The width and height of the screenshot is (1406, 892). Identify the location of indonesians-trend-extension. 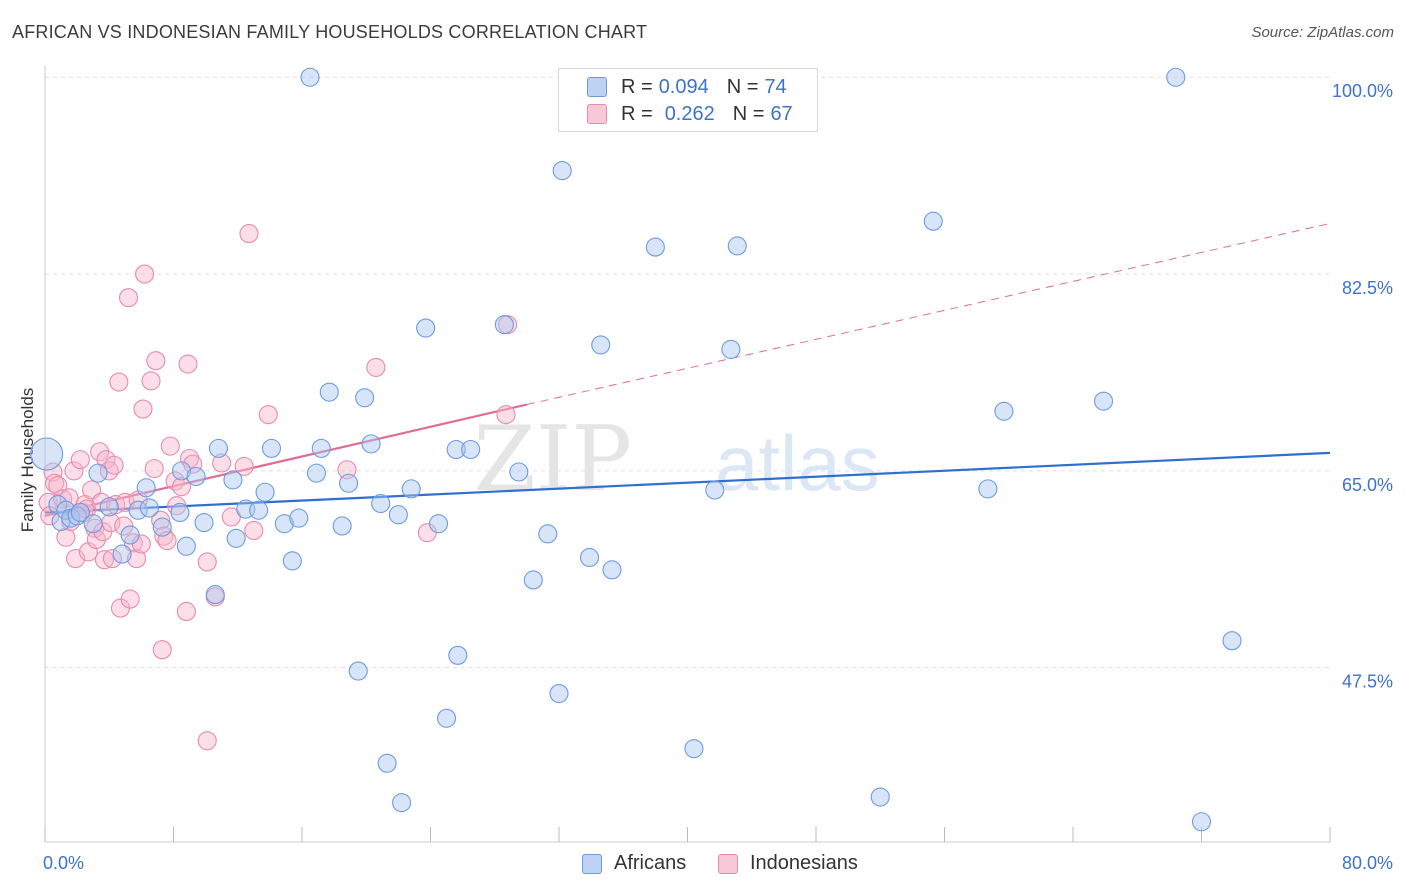
(928, 314).